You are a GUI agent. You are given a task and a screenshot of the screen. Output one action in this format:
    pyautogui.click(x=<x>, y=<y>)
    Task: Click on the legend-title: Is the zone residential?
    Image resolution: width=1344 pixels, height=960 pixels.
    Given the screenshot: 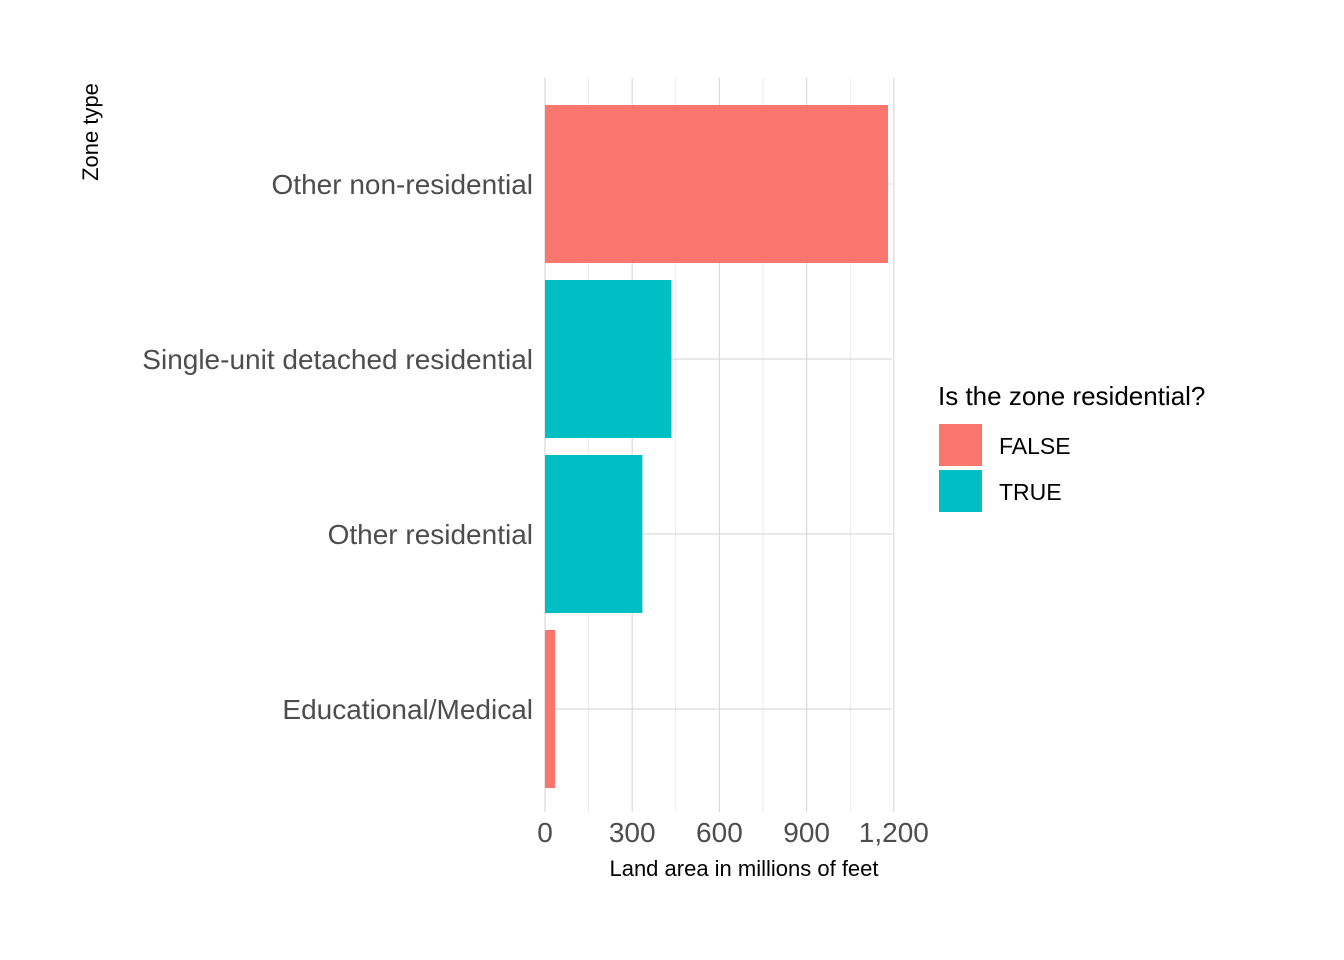 What is the action you would take?
    pyautogui.click(x=1071, y=396)
    